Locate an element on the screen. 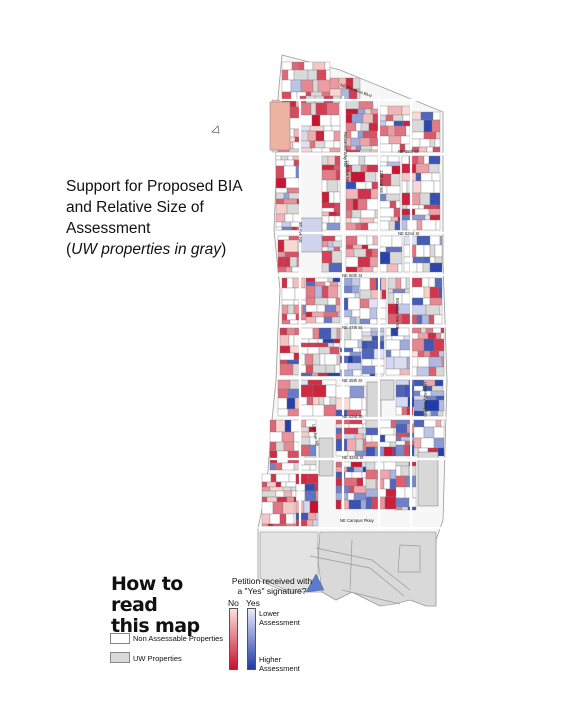 This screenshot has height=716, width=569. higher-assessment-label: Higher Assessment is located at coordinates (279, 664).